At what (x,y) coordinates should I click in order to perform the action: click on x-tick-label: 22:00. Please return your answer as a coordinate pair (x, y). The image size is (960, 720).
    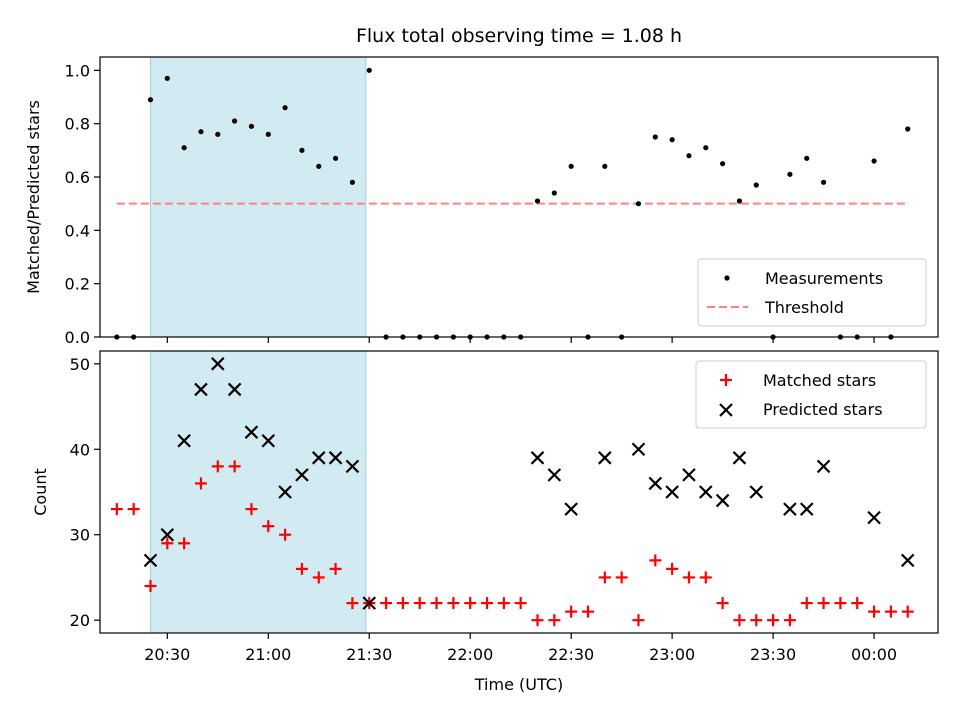
    Looking at the image, I should click on (470, 654).